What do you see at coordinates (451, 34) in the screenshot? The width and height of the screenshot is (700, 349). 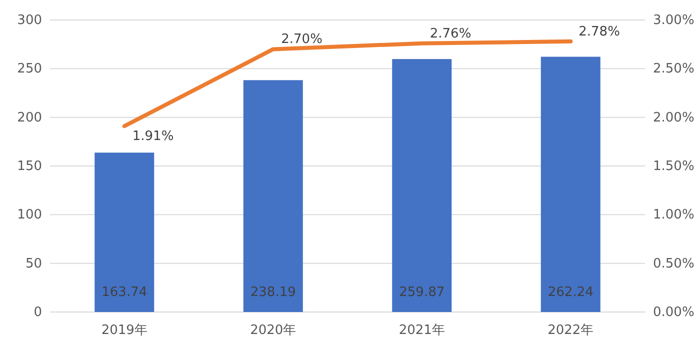 I see `data-label: 2.76%` at bounding box center [451, 34].